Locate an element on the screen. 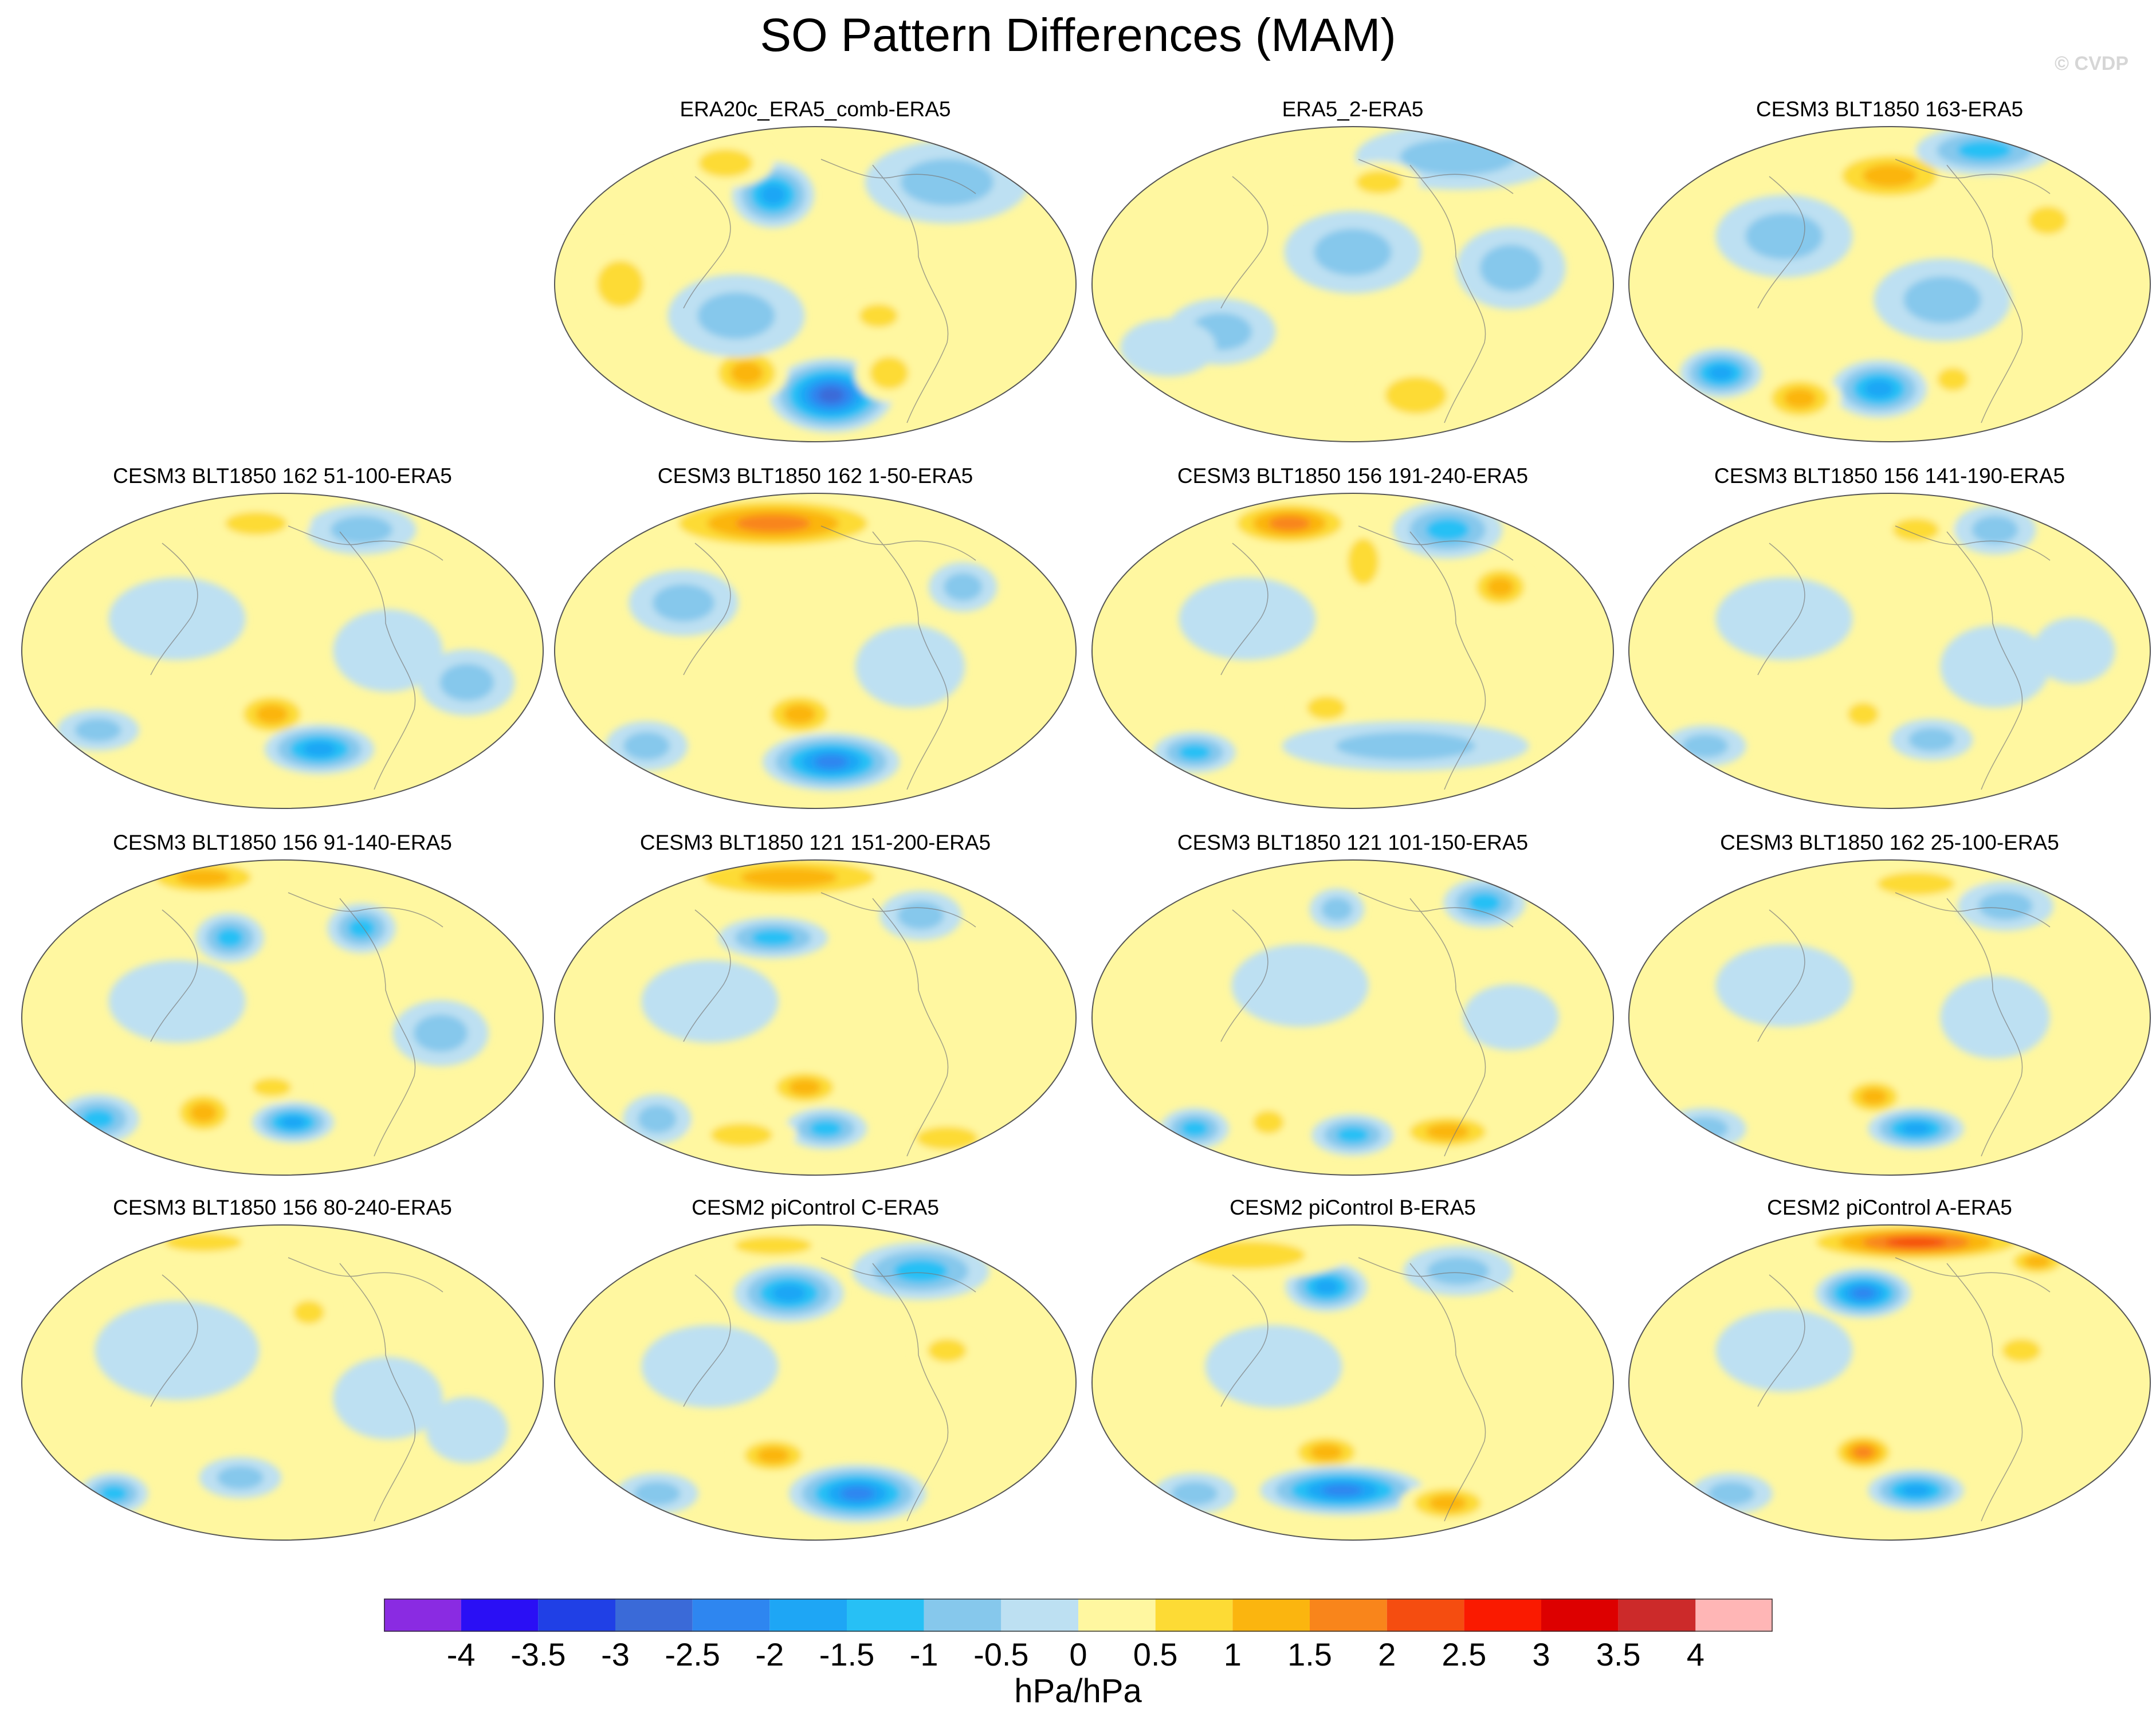  panel-title: ERA20c_ERA5_comb-ERA5 is located at coordinates (815, 109).